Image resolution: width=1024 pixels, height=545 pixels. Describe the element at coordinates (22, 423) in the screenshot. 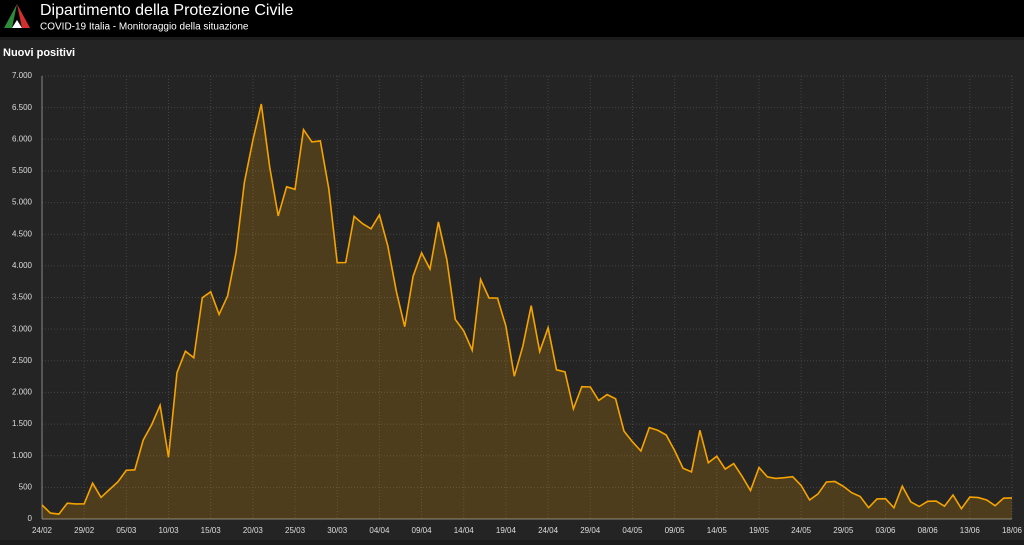

I see `y-tick-label: 1.500` at that location.